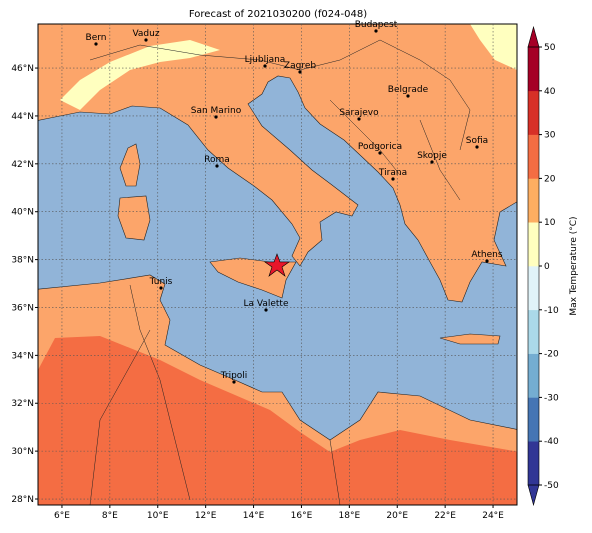  Describe the element at coordinates (96, 38) in the screenshot. I see `city-label: Bern` at that location.